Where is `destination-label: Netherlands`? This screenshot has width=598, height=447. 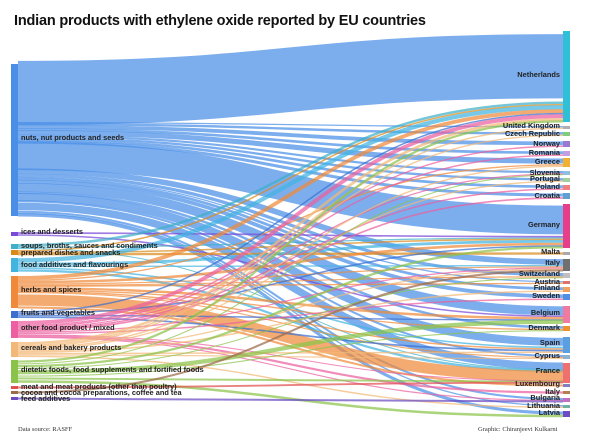
destination-label: Netherlands is located at coordinates (538, 74).